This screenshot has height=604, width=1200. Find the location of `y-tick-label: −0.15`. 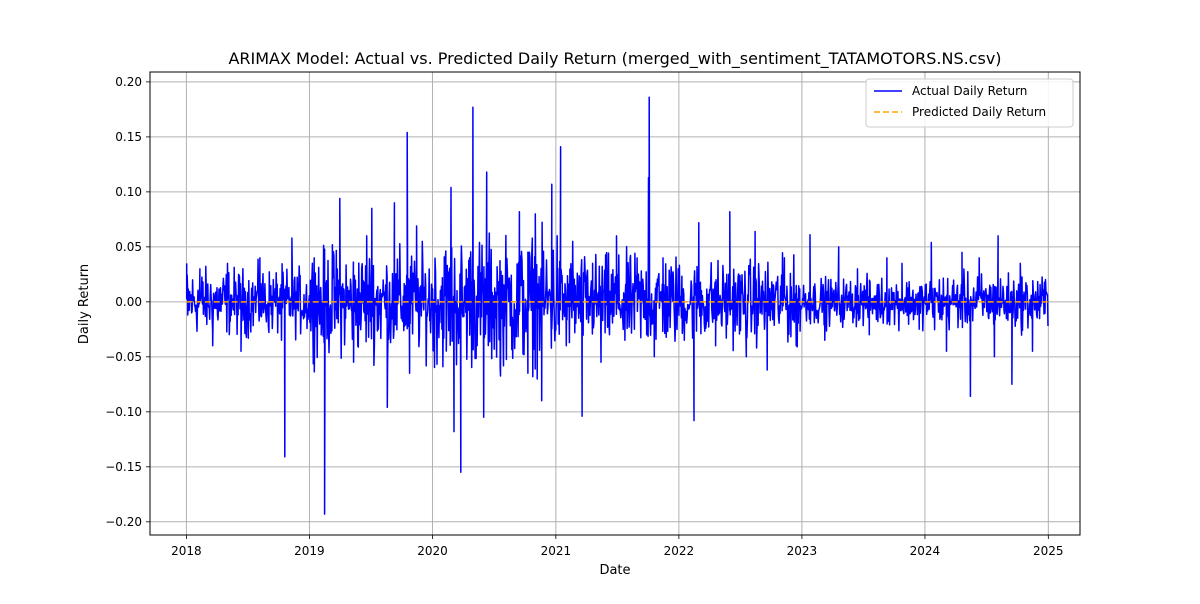

y-tick-label: −0.15 is located at coordinates (123, 467).